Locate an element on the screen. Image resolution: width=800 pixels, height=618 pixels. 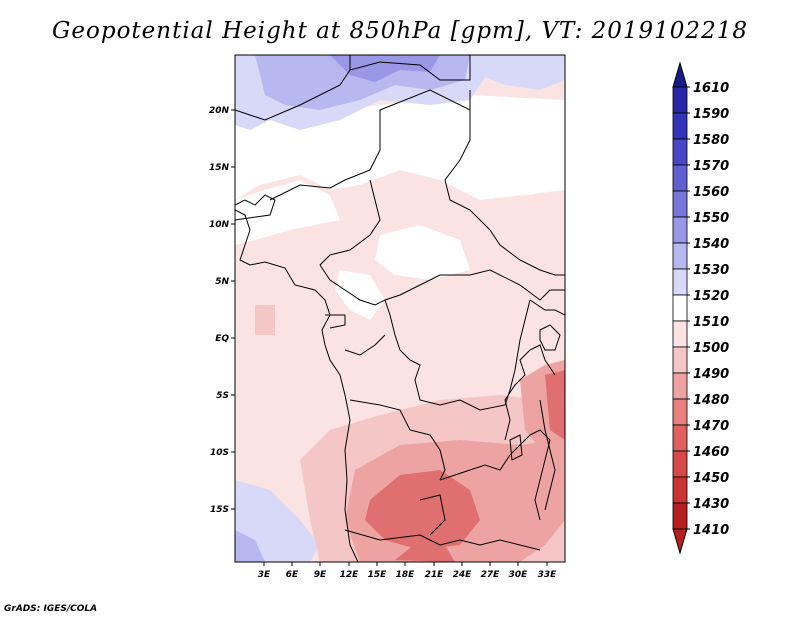
uganda-border is located at coordinates (547, 307).